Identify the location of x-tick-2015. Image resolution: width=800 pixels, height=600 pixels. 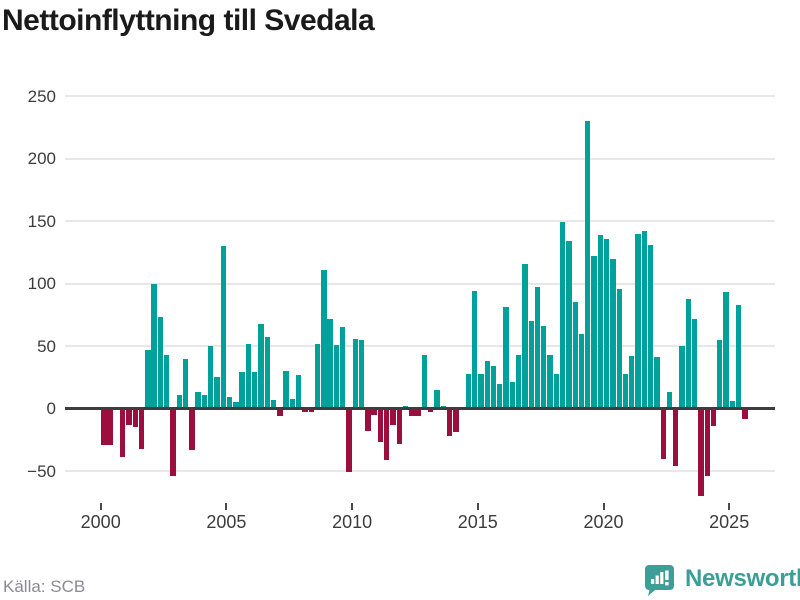
(477, 506).